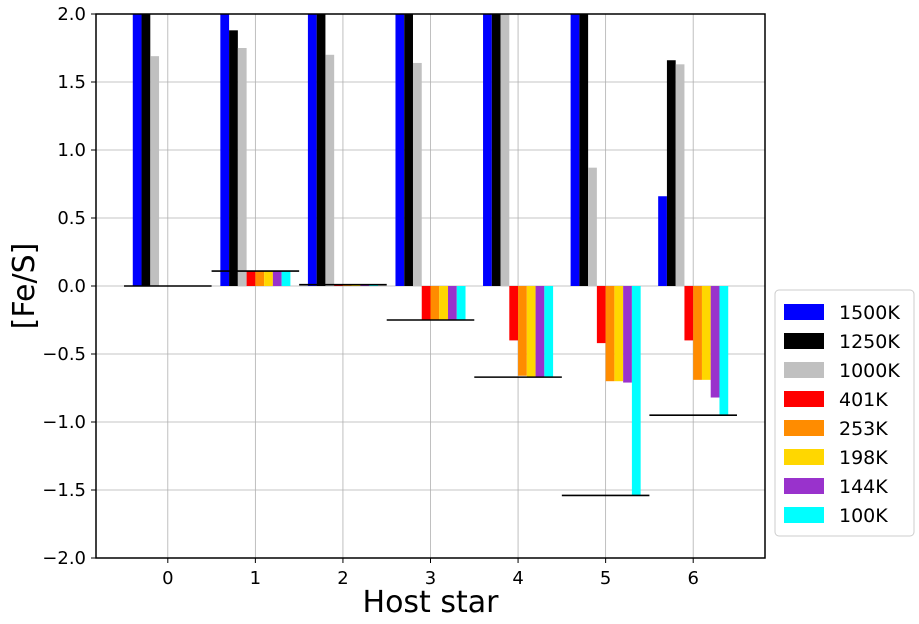 Image resolution: width=919 pixels, height=624 pixels. I want to click on legend-label: 1500K, so click(869, 313).